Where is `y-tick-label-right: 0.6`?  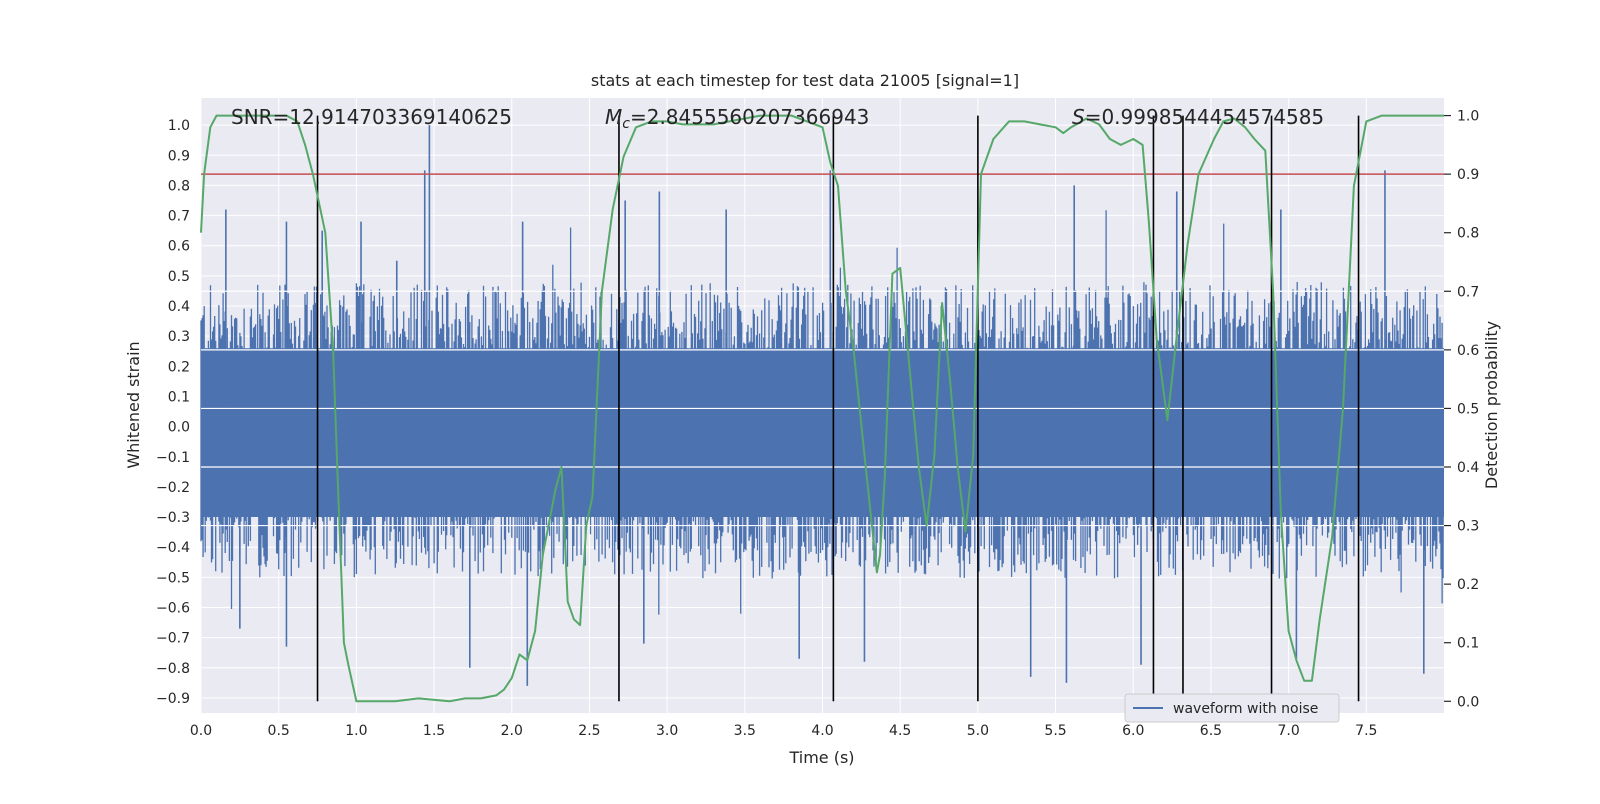
y-tick-label-right: 0.6 is located at coordinates (1468, 351).